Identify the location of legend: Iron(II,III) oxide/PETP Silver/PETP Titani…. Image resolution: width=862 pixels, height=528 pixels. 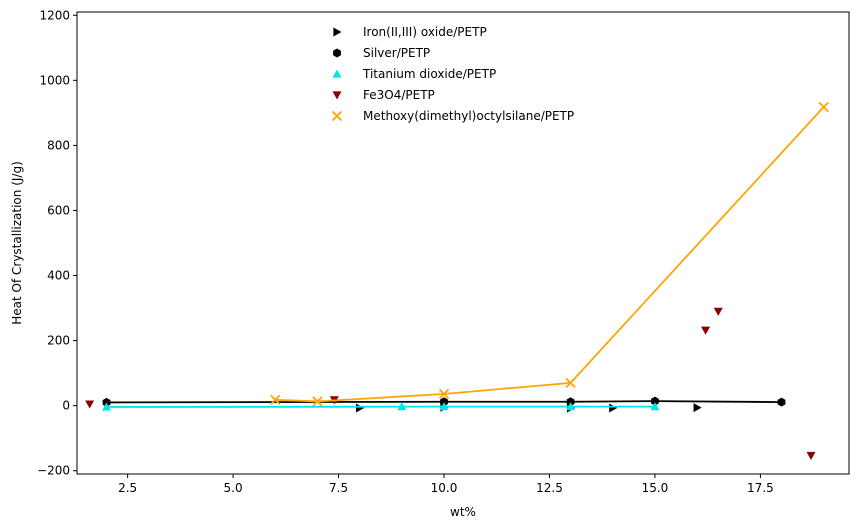
(452, 74).